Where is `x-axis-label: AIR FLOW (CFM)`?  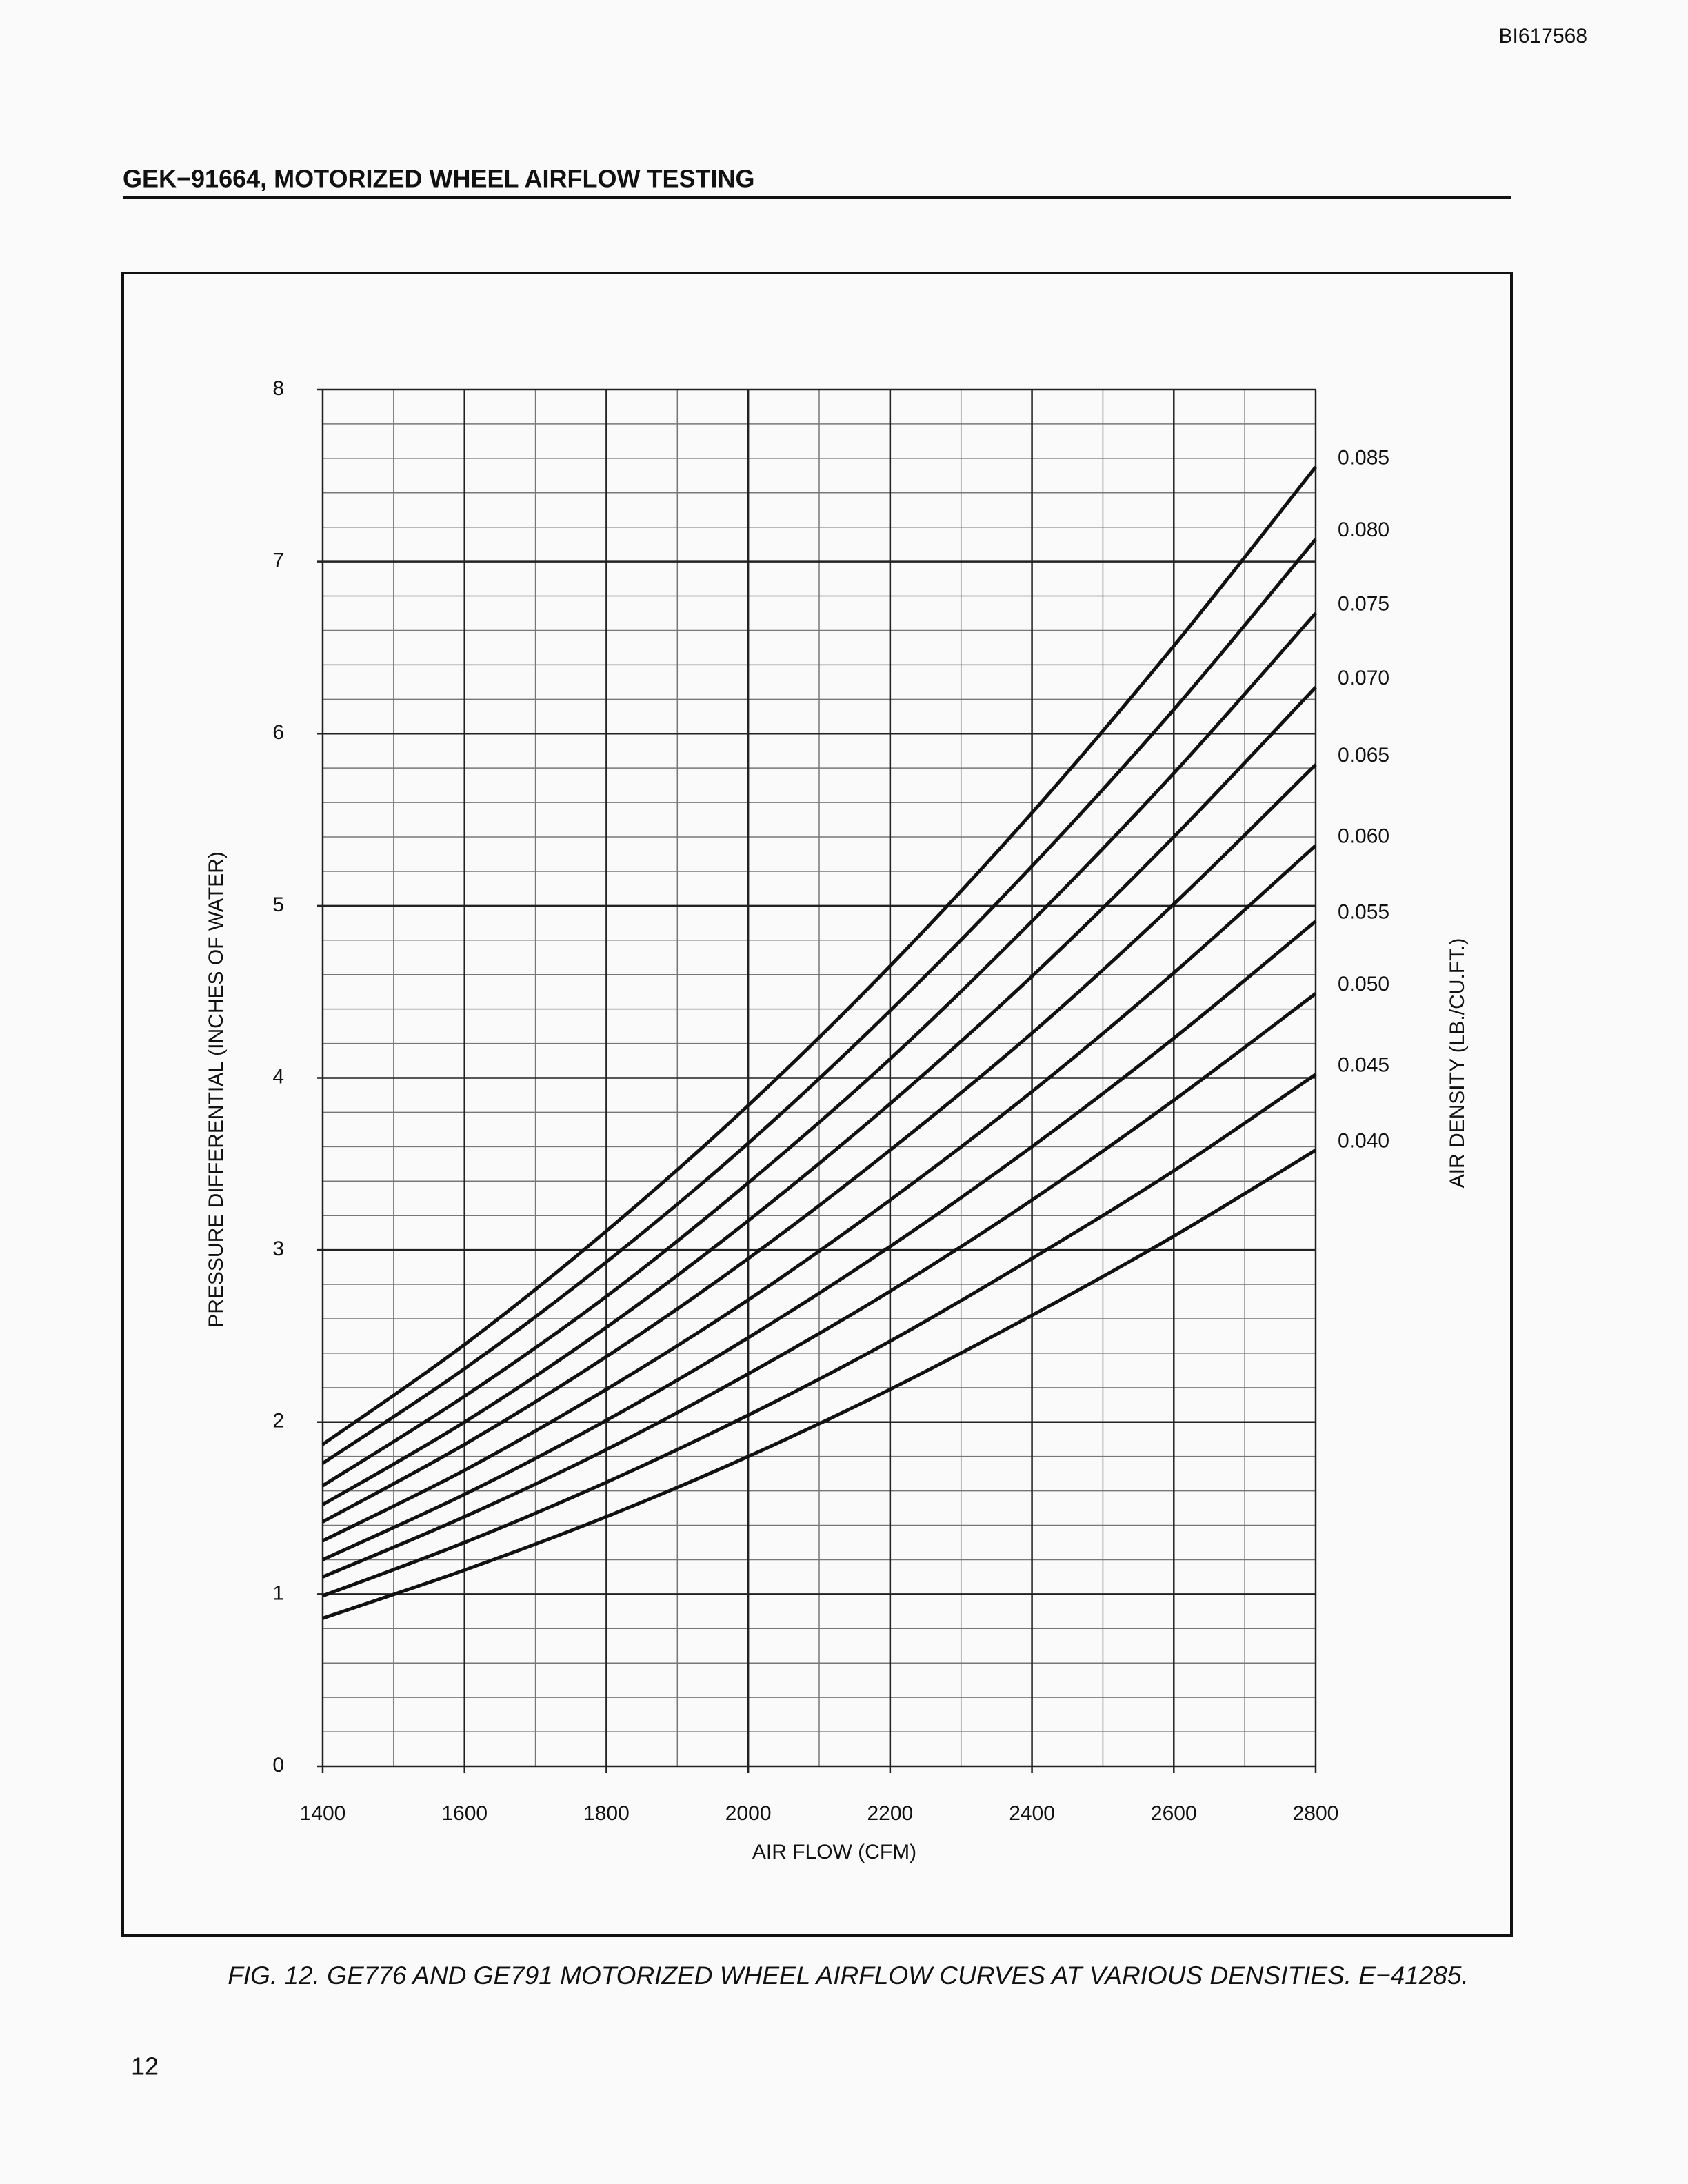 x-axis-label: AIR FLOW (CFM) is located at coordinates (834, 1852).